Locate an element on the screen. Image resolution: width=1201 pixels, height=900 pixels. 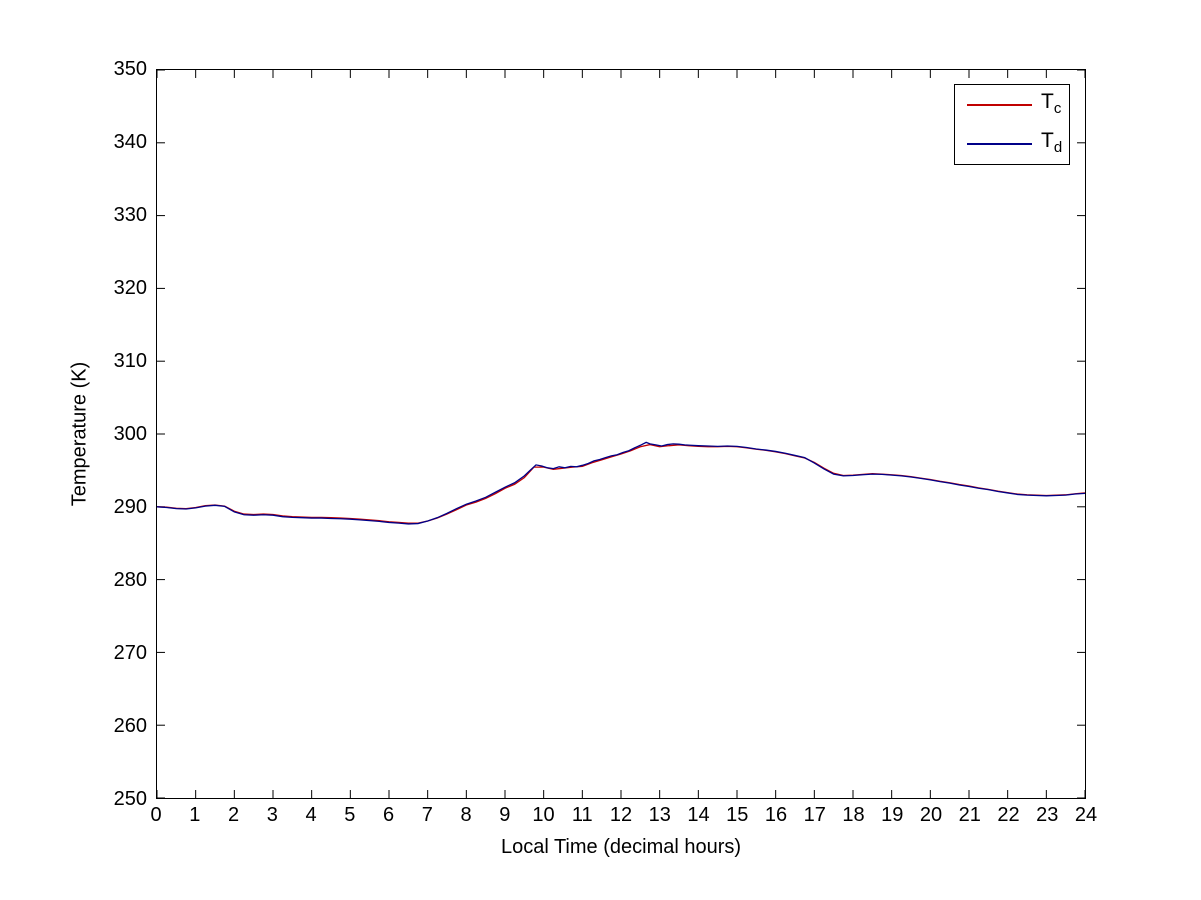
y-tick-label: 350 is located at coordinates (130, 69).